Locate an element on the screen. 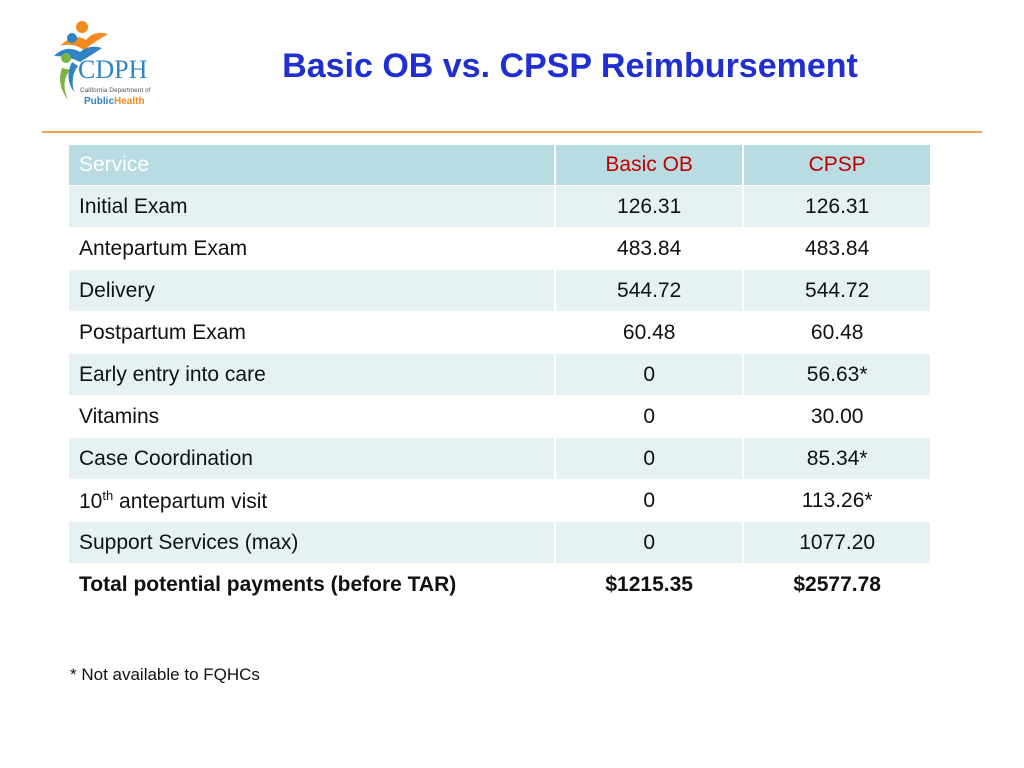 The width and height of the screenshot is (1024, 768). cell-service: Case Coordination is located at coordinates (312, 458).